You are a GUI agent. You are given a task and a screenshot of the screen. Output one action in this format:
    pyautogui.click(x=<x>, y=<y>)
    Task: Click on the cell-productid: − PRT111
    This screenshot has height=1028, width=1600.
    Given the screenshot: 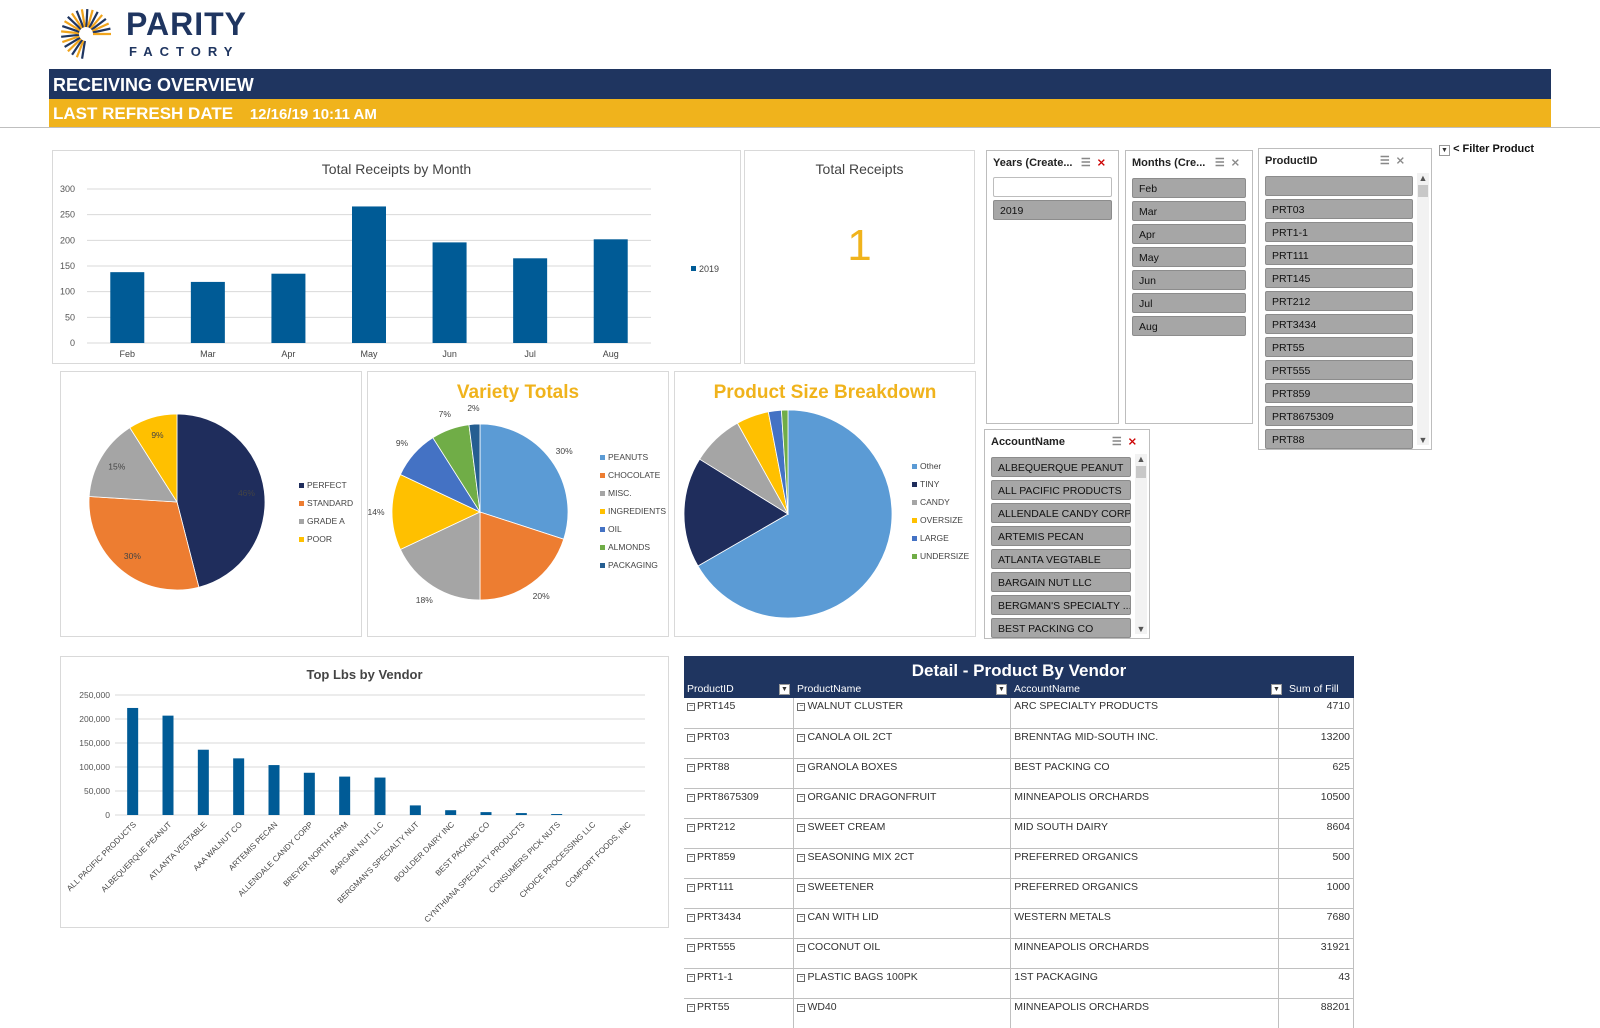 What is the action you would take?
    pyautogui.click(x=739, y=893)
    